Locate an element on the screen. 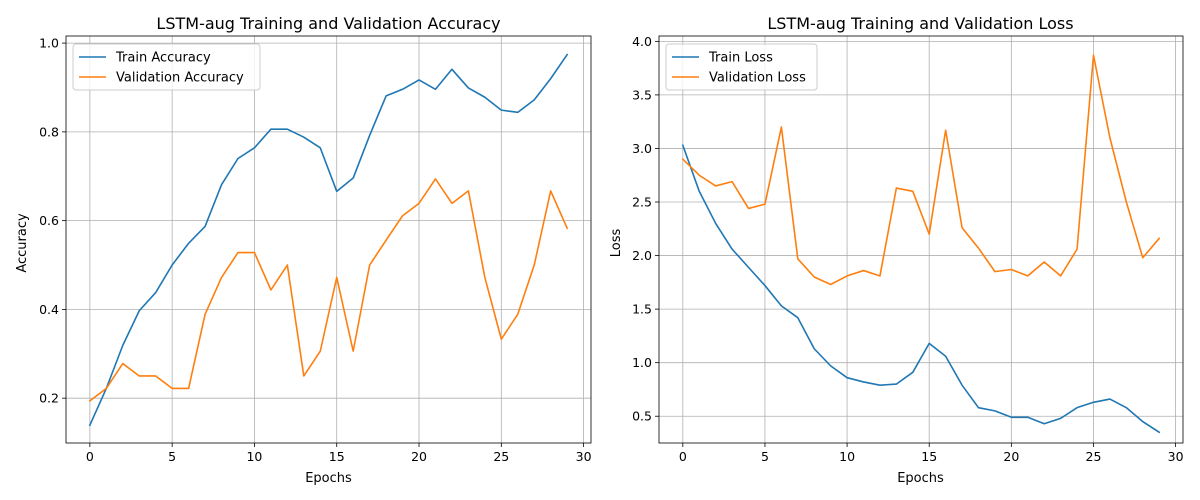 The image size is (1200, 500). loss-x-tick-label: 0 is located at coordinates (683, 456).